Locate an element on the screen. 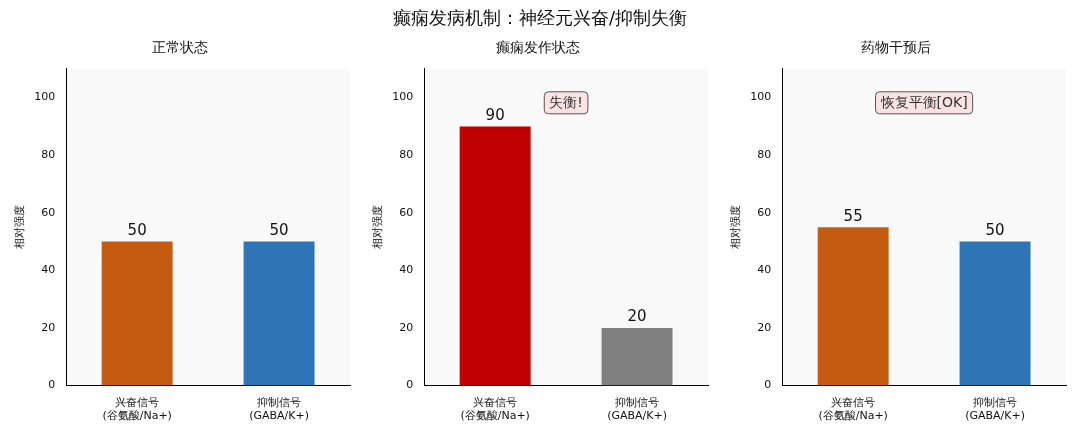 The height and width of the screenshot is (431, 1080). chart-title: 正常状态 is located at coordinates (180, 47).